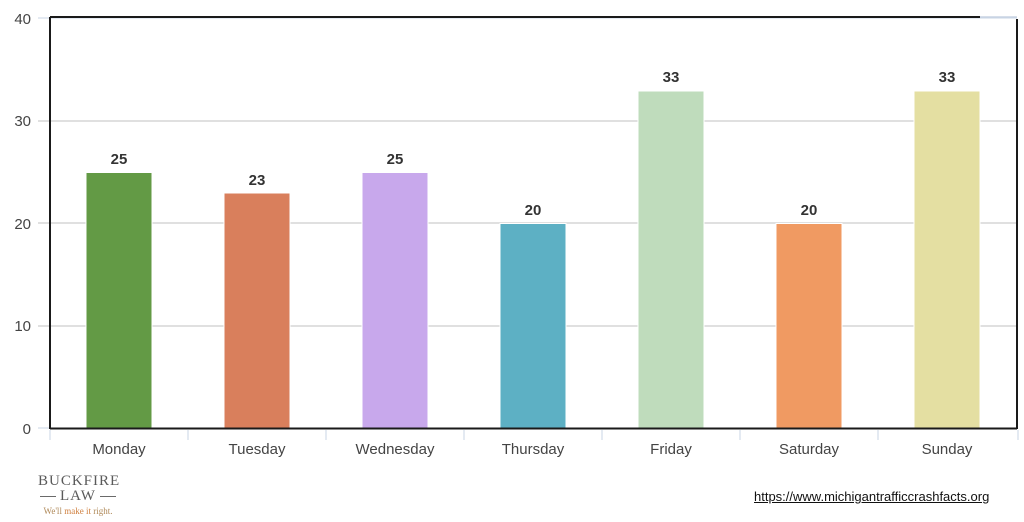 The image size is (1024, 522). I want to click on bar-thursday, so click(533, 326).